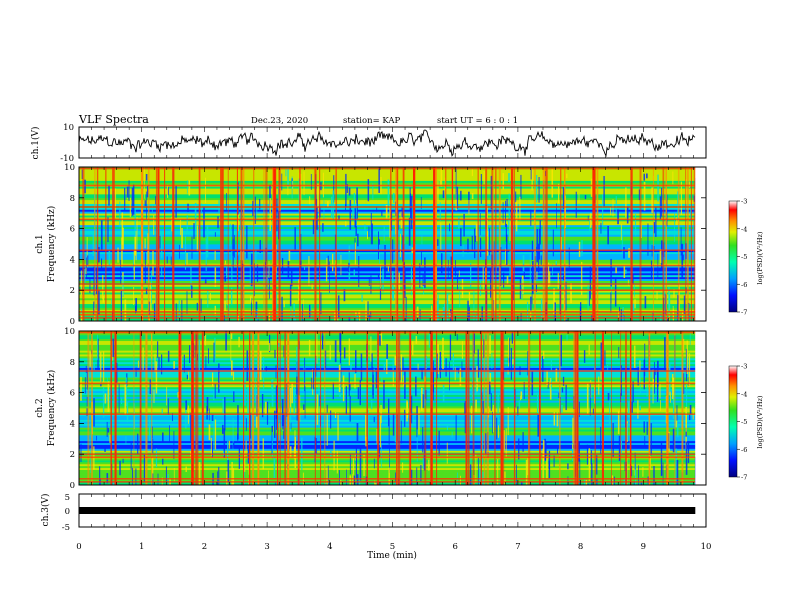 This screenshot has height=612, width=792. I want to click on date-label: Dec.23, 2020, so click(279, 121).